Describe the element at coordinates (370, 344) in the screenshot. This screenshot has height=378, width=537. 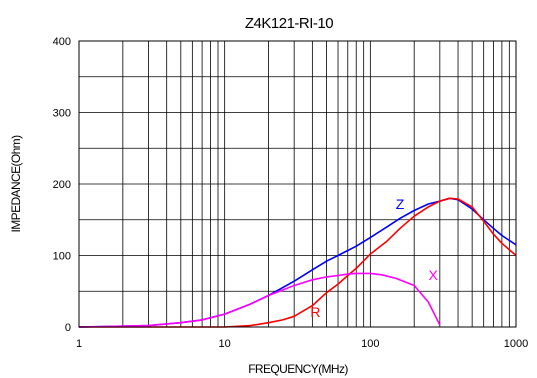
I see `x-tick-label: 100` at that location.